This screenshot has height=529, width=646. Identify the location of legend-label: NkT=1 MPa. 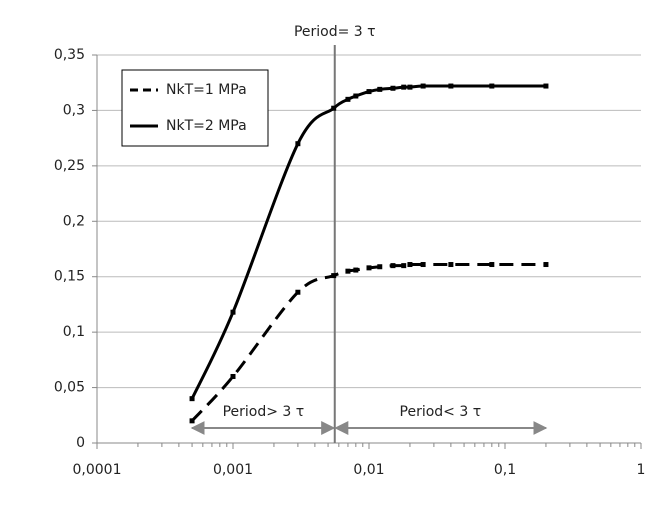
(206, 90).